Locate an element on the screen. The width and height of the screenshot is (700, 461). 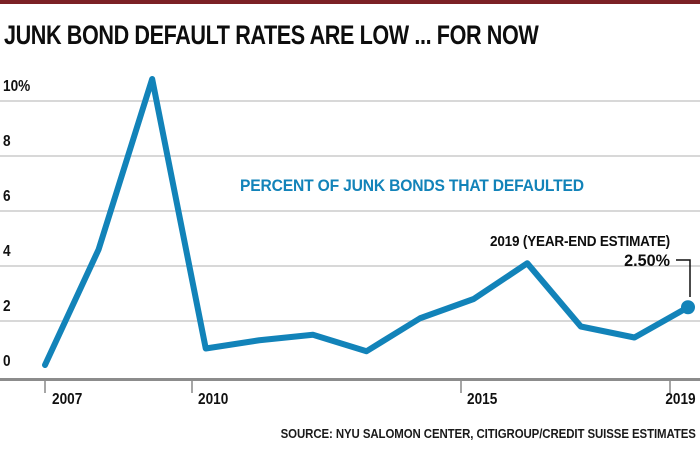
estimate-annotation-value: 2.50% is located at coordinates (647, 260).